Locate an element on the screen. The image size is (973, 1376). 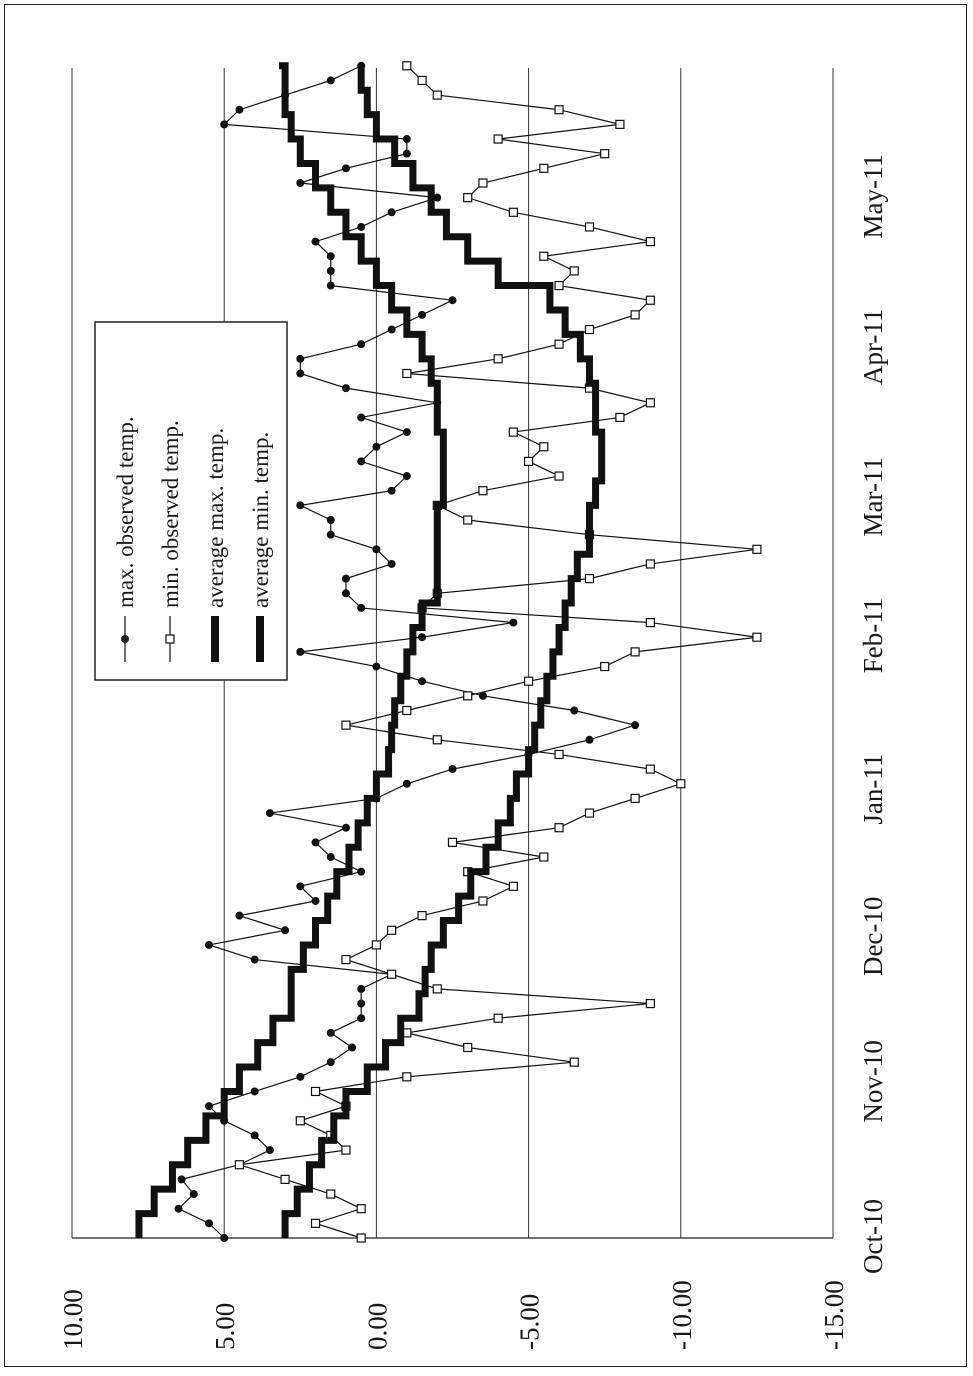
date-tick-label-6: Apr-11 is located at coordinates (873, 347).